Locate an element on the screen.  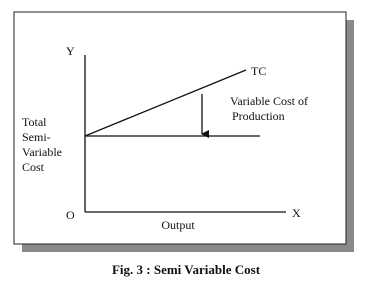
fixed-line-label: Cost is located at coordinates (33, 167).